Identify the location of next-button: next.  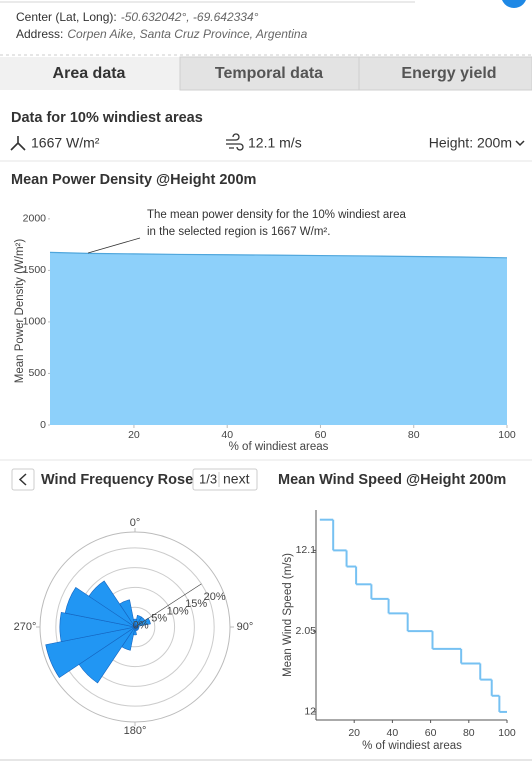
(236, 479).